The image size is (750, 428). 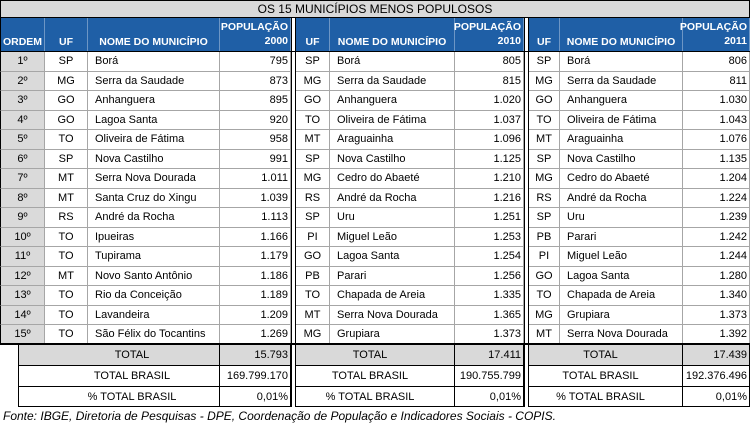 I want to click on uf-cell: PI, so click(x=544, y=257).